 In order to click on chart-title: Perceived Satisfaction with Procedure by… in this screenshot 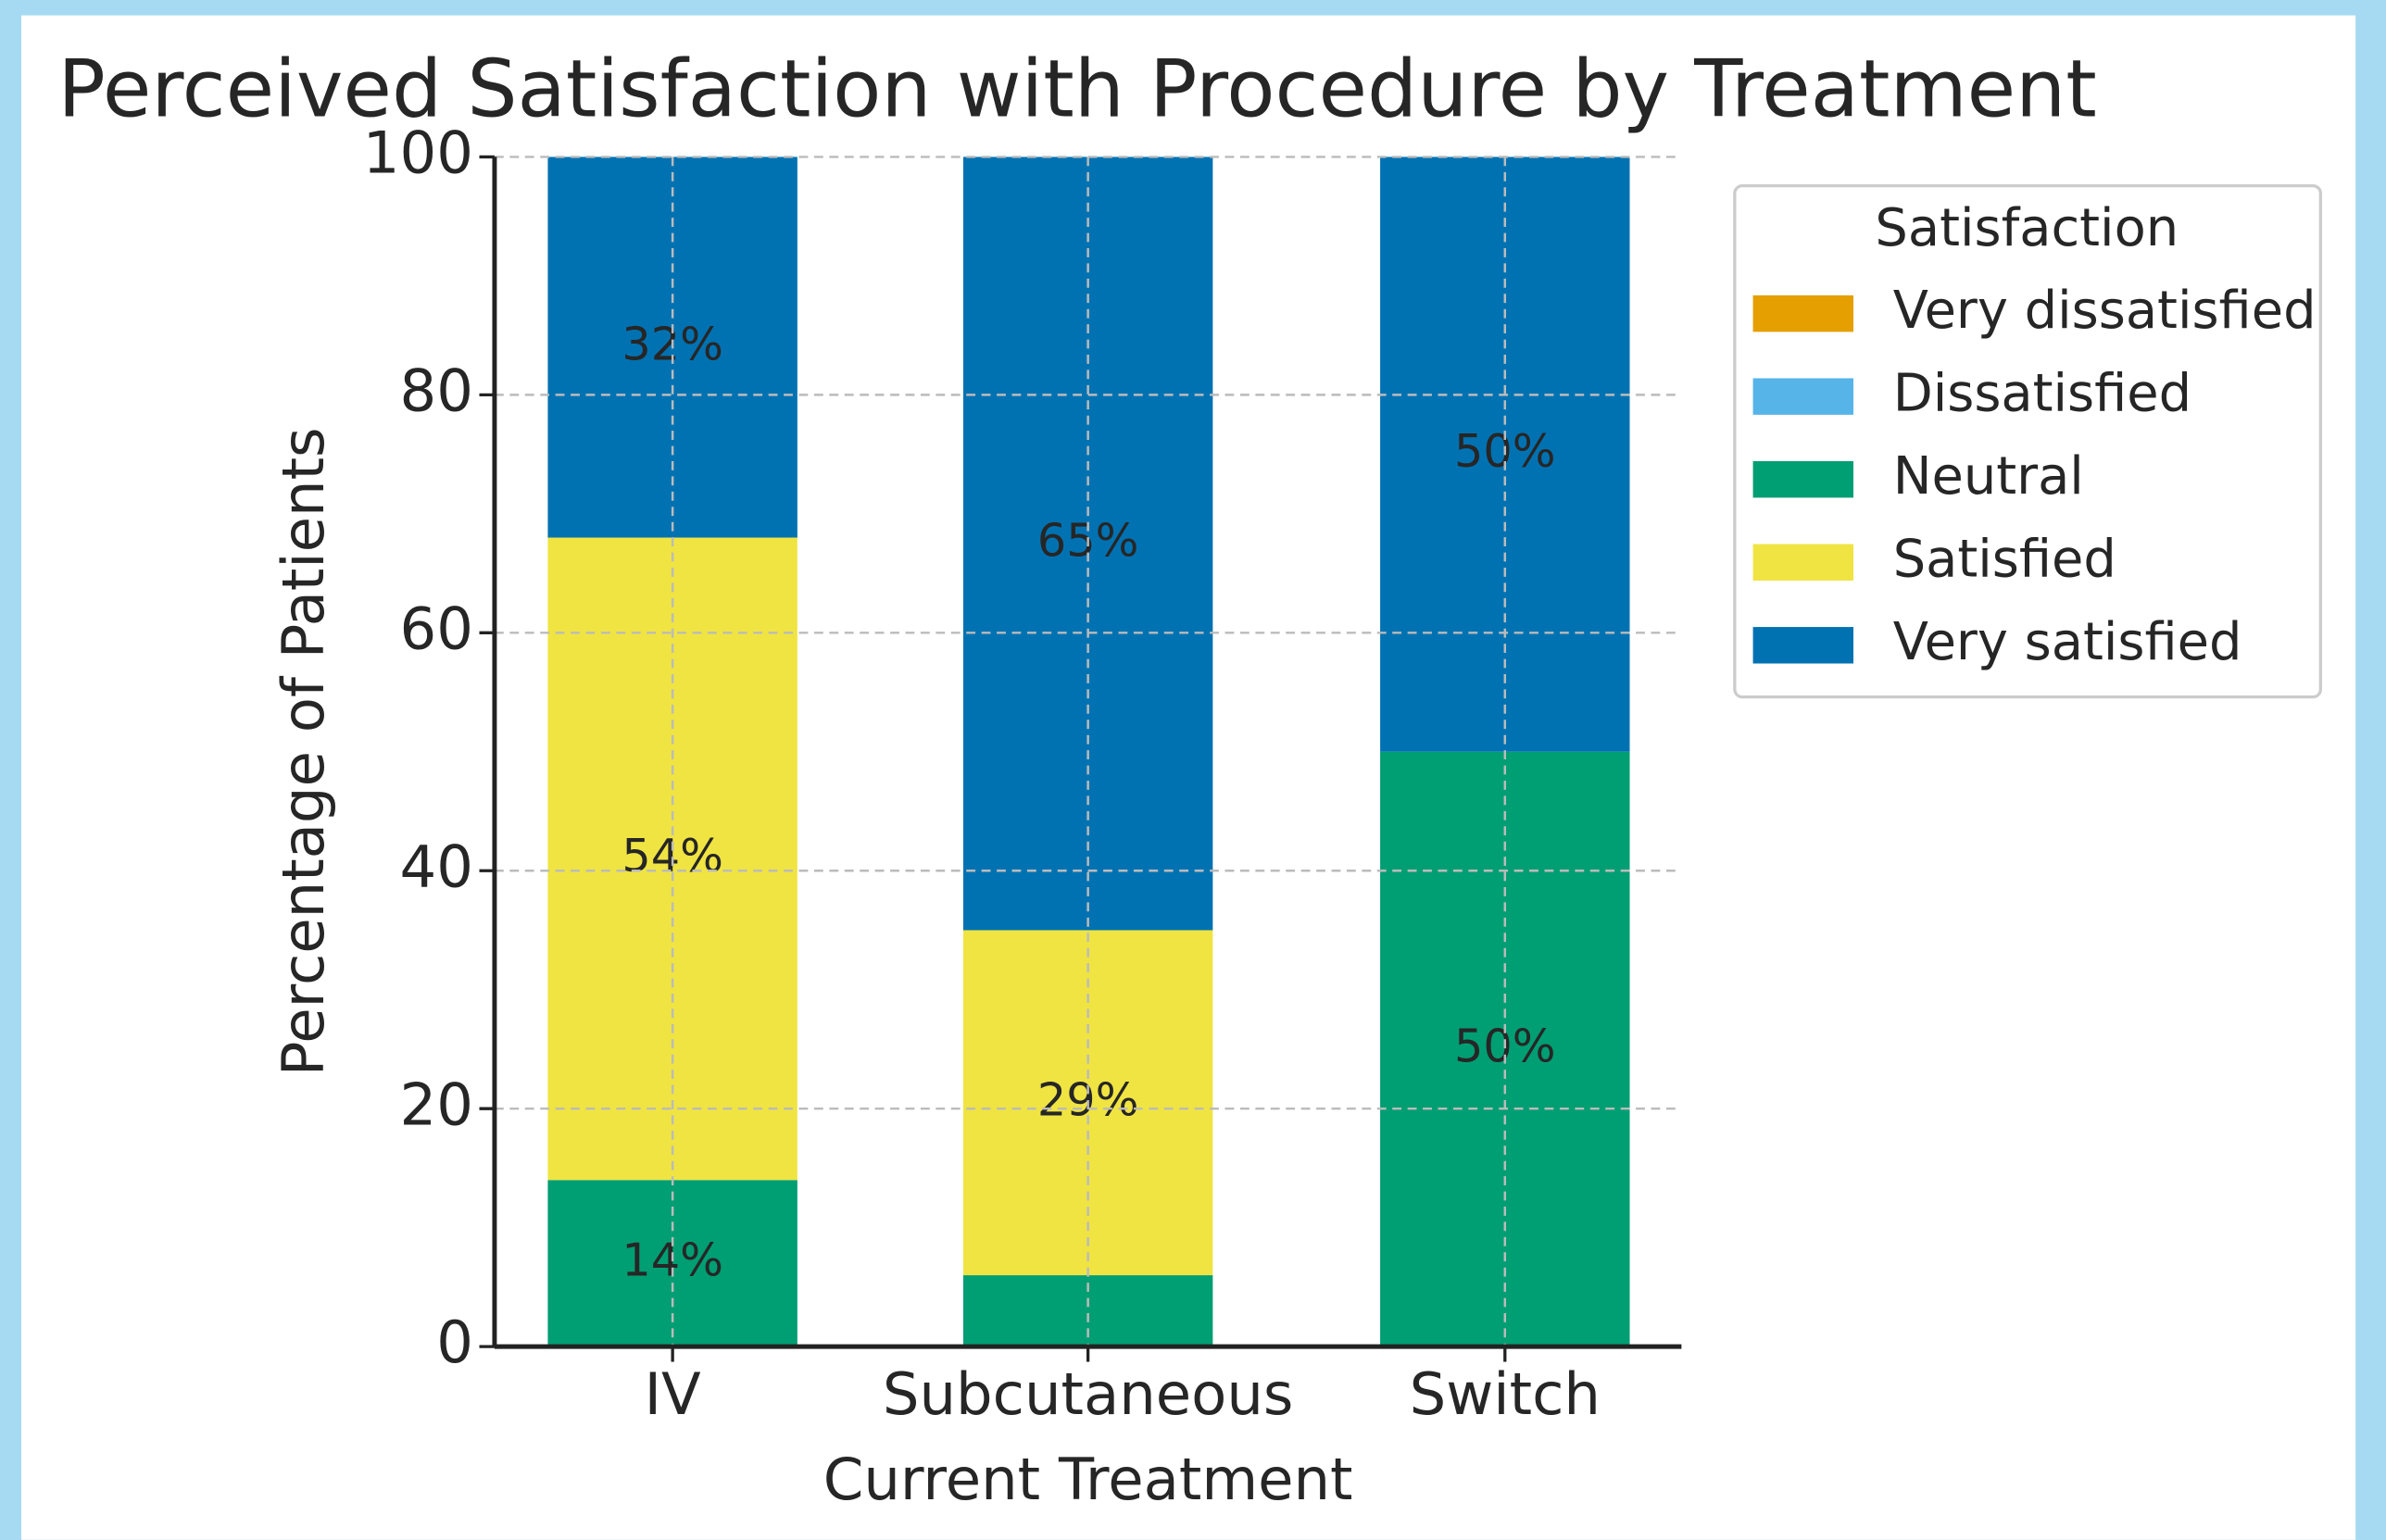, I will do `click(1076, 90)`.